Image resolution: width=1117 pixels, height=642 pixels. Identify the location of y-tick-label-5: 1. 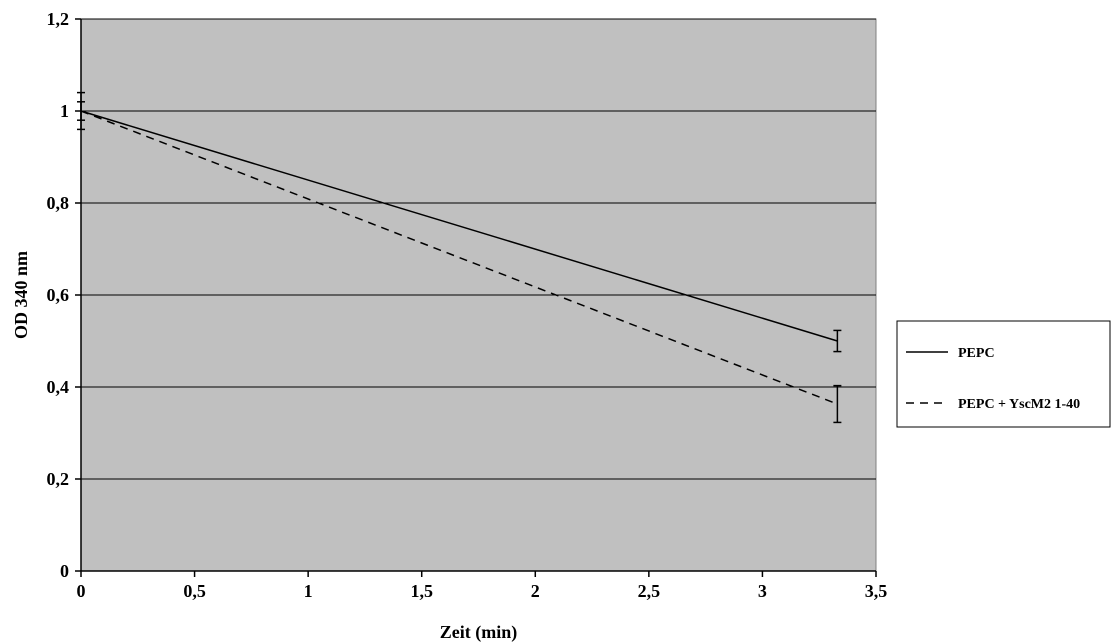
(64, 111).